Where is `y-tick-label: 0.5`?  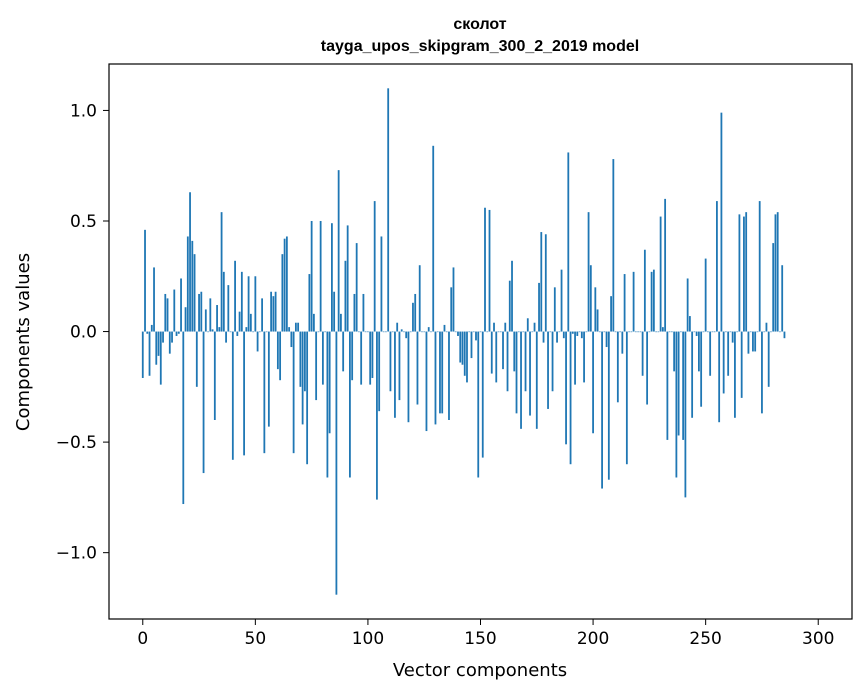
y-tick-label: 0.5 is located at coordinates (83, 222).